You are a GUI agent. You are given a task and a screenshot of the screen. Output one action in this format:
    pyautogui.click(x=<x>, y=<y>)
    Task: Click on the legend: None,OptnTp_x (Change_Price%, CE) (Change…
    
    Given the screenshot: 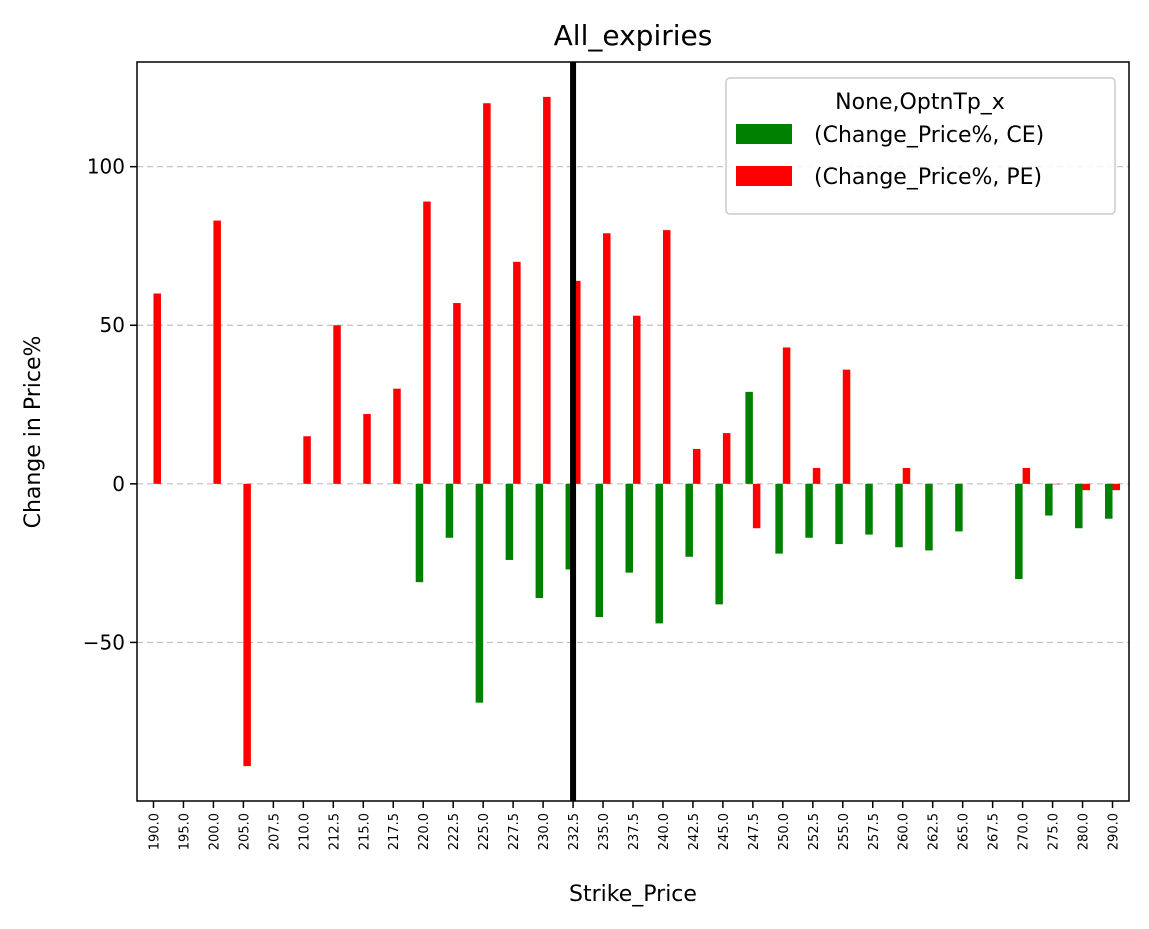 What is the action you would take?
    pyautogui.click(x=920, y=146)
    